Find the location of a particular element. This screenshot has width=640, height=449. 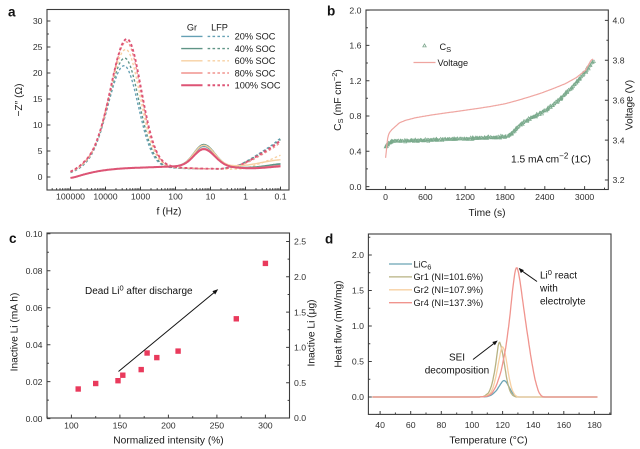

svg-text: with is located at coordinates (548, 289).